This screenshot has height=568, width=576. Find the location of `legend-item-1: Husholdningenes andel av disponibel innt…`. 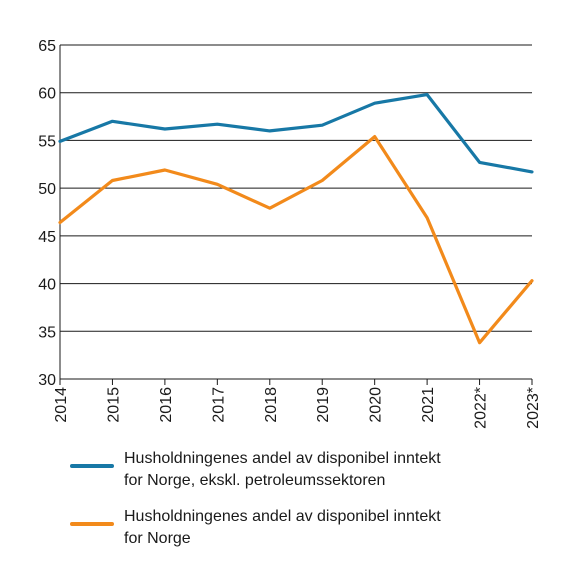

legend-item-1: Husholdningenes andel av disponibel innt… is located at coordinates (316, 535).